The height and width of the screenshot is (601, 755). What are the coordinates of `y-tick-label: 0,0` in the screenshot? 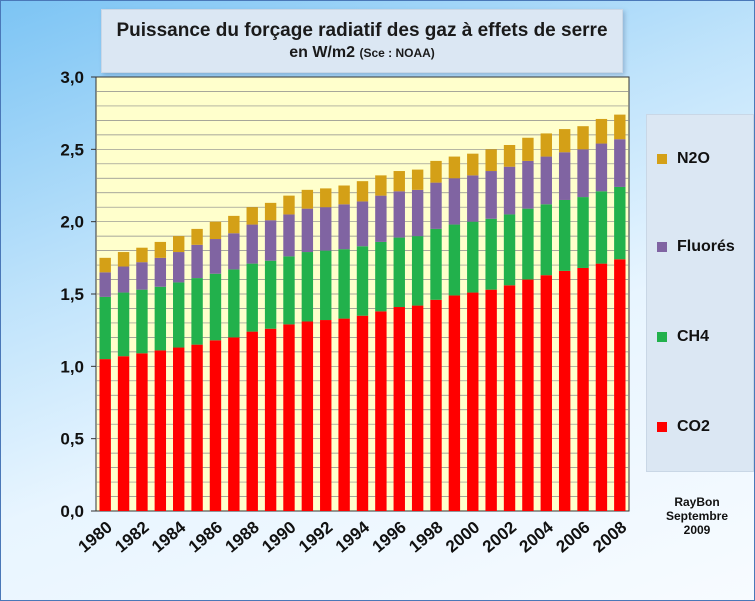 It's located at (72, 511).